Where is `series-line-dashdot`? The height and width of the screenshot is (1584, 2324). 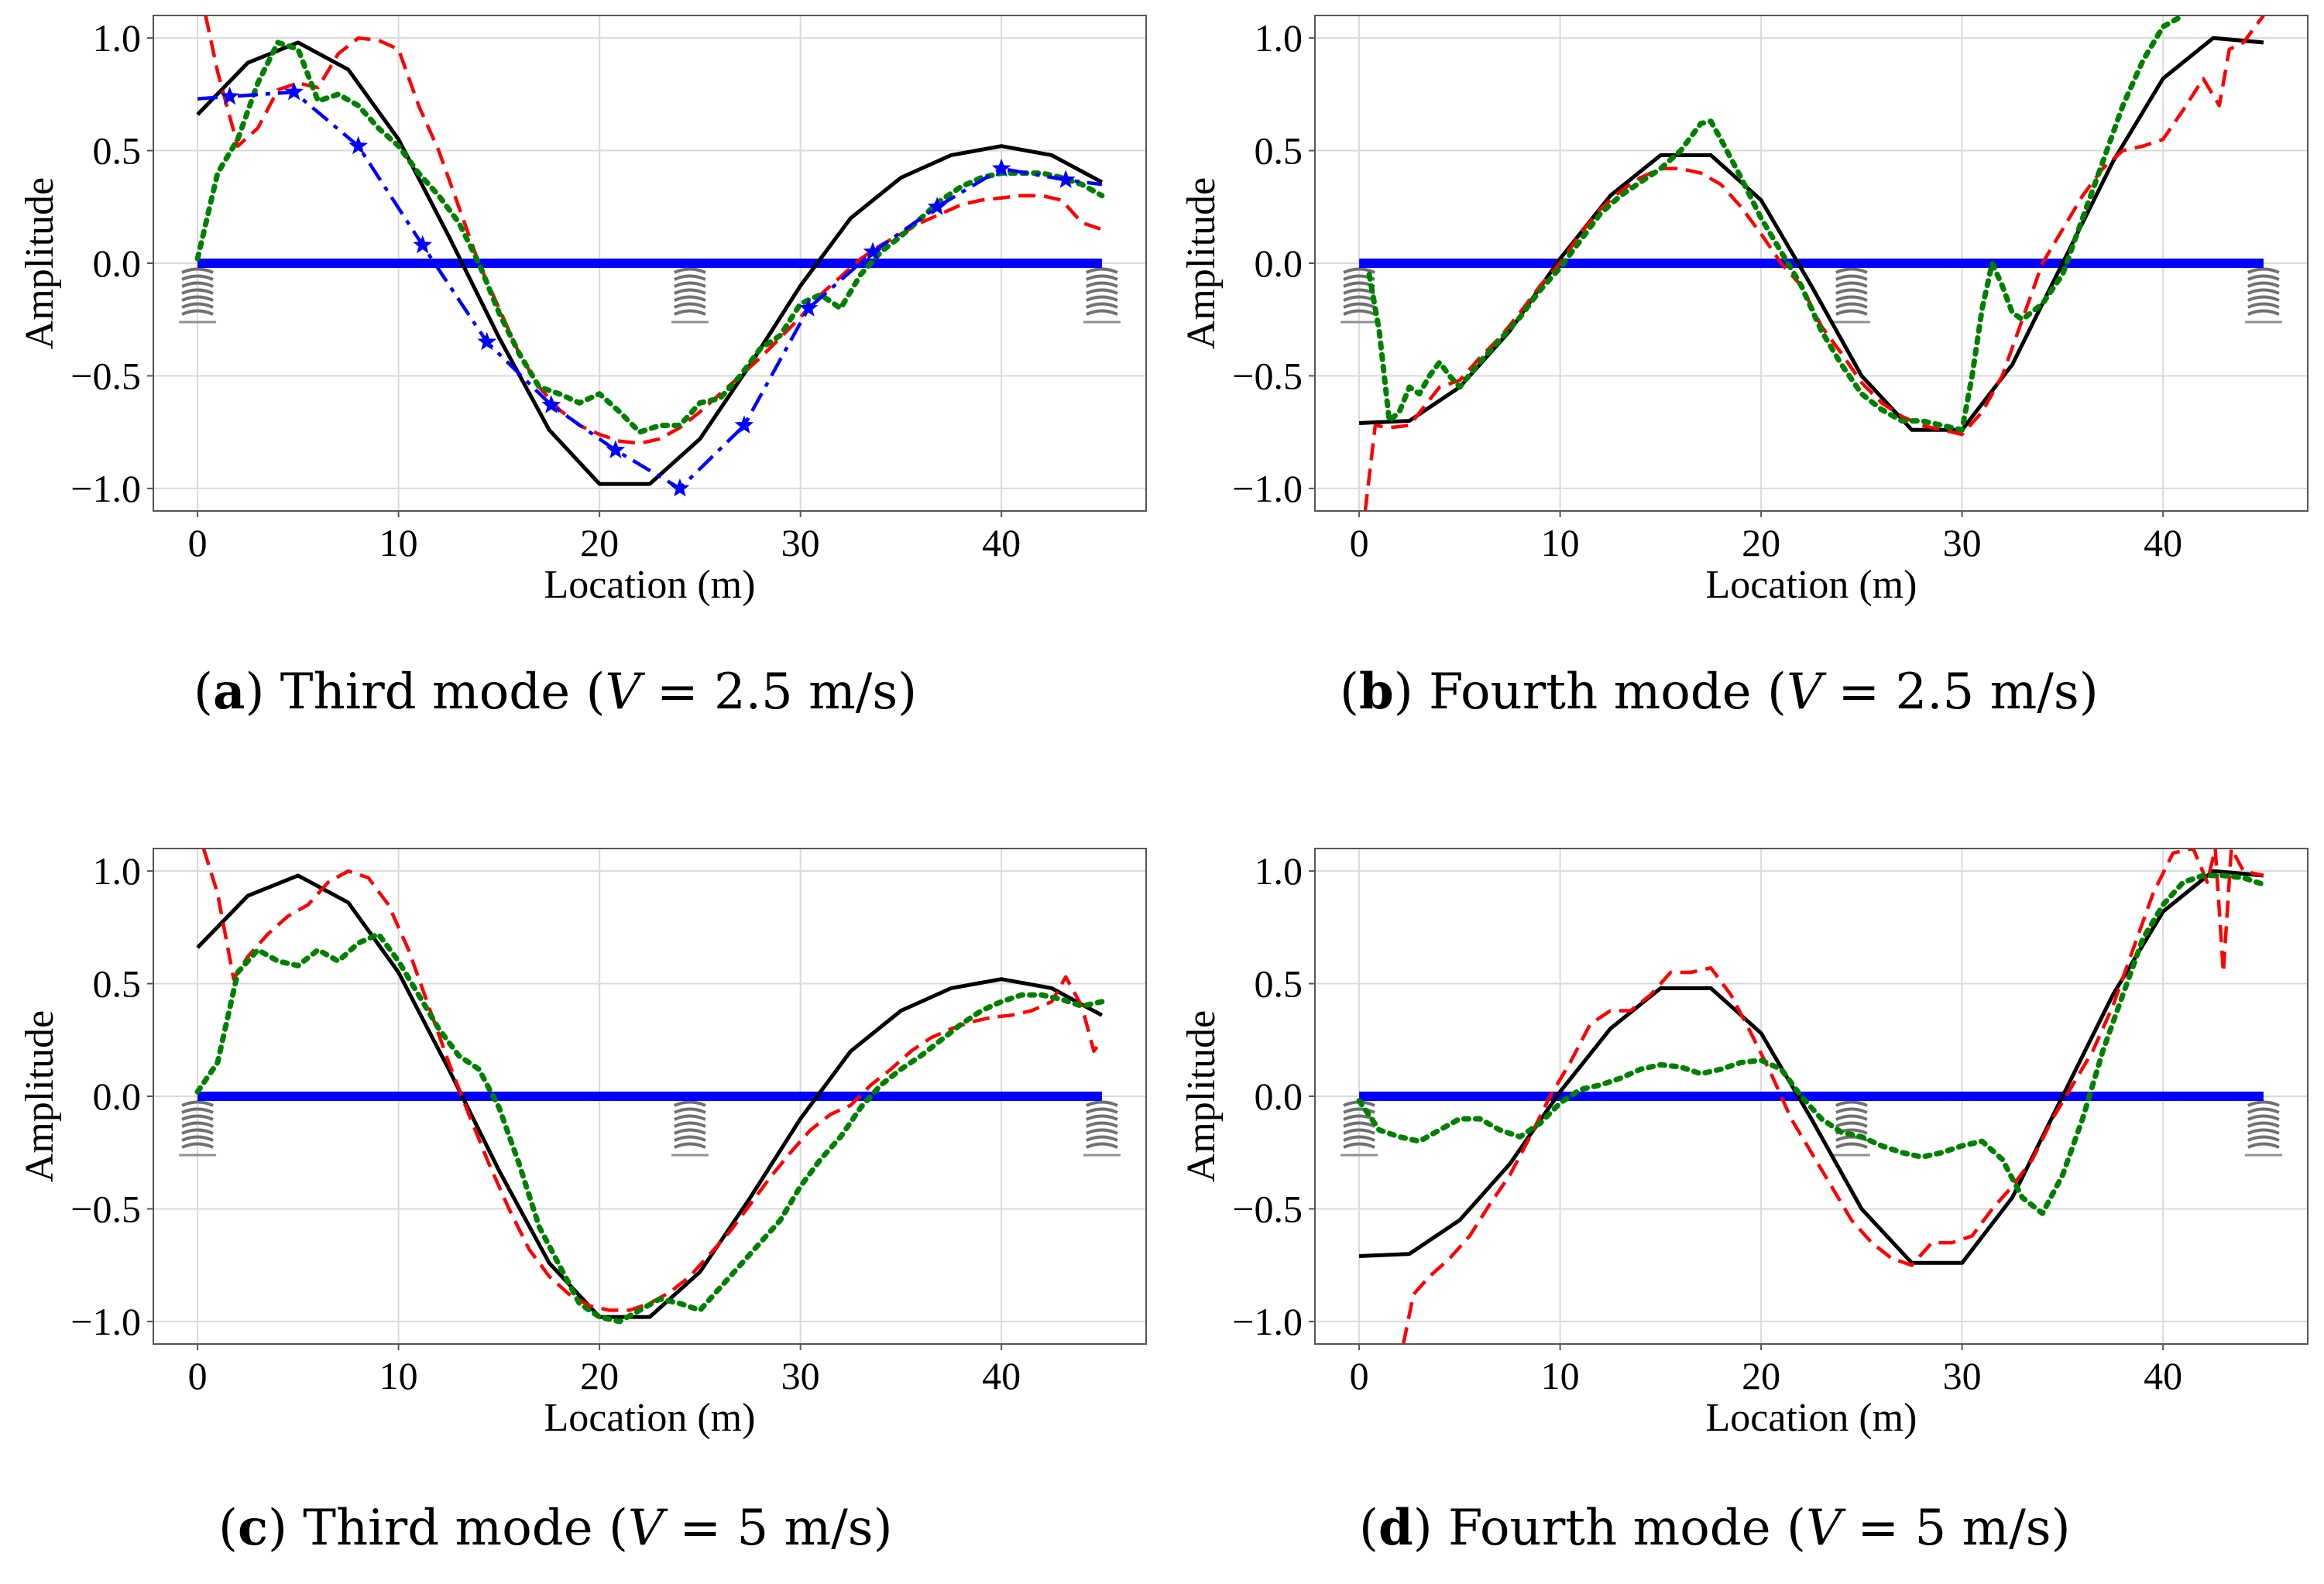
series-line-dashdot is located at coordinates (650, 290).